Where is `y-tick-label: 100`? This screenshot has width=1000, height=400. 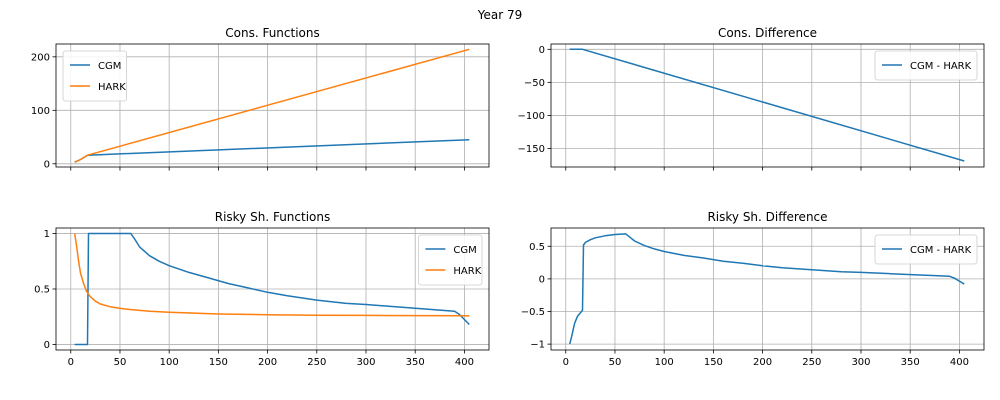
y-tick-label: 100 is located at coordinates (40, 111).